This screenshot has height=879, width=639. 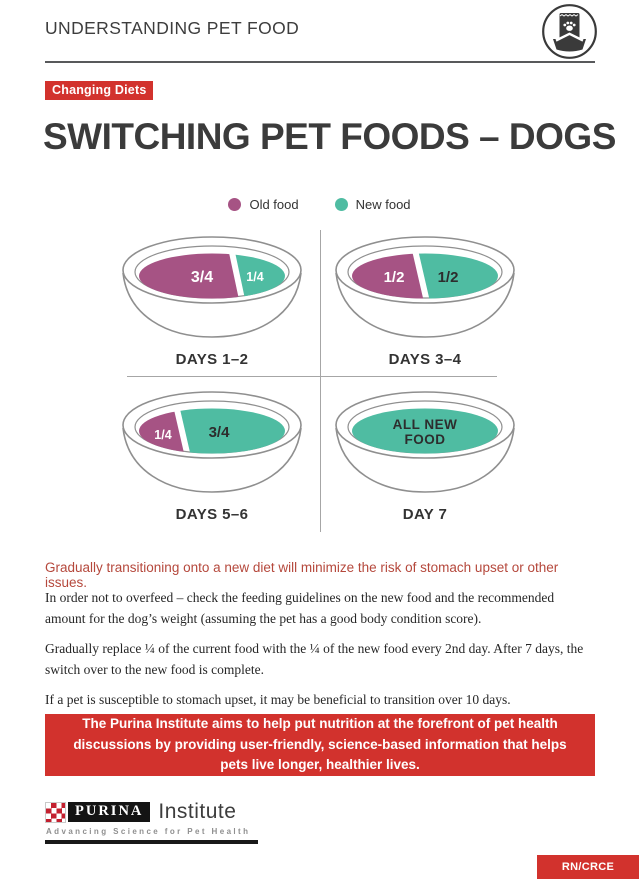 I want to click on purina-wordmark: PURINA, so click(x=109, y=812).